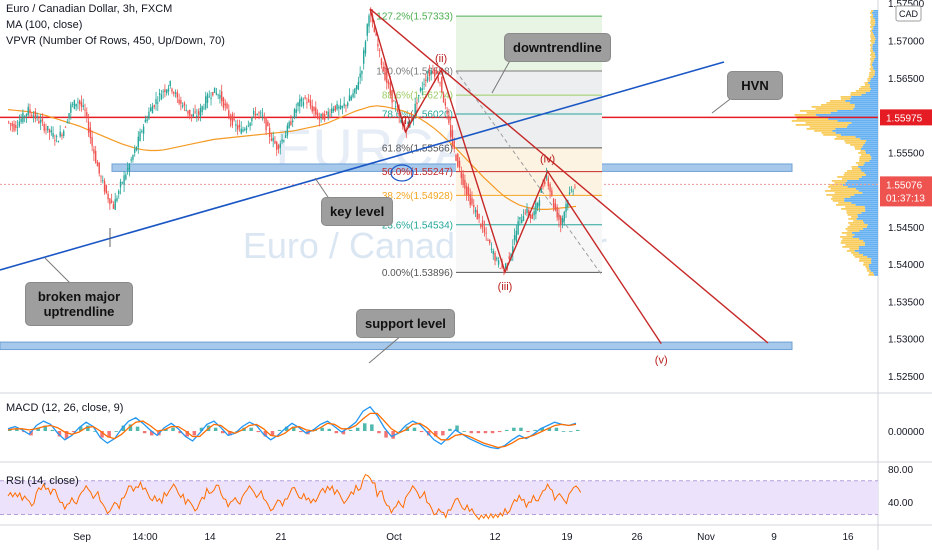  What do you see at coordinates (417, 273) in the screenshot?
I see `fib-level-label: 0.00%(1.53896)` at bounding box center [417, 273].